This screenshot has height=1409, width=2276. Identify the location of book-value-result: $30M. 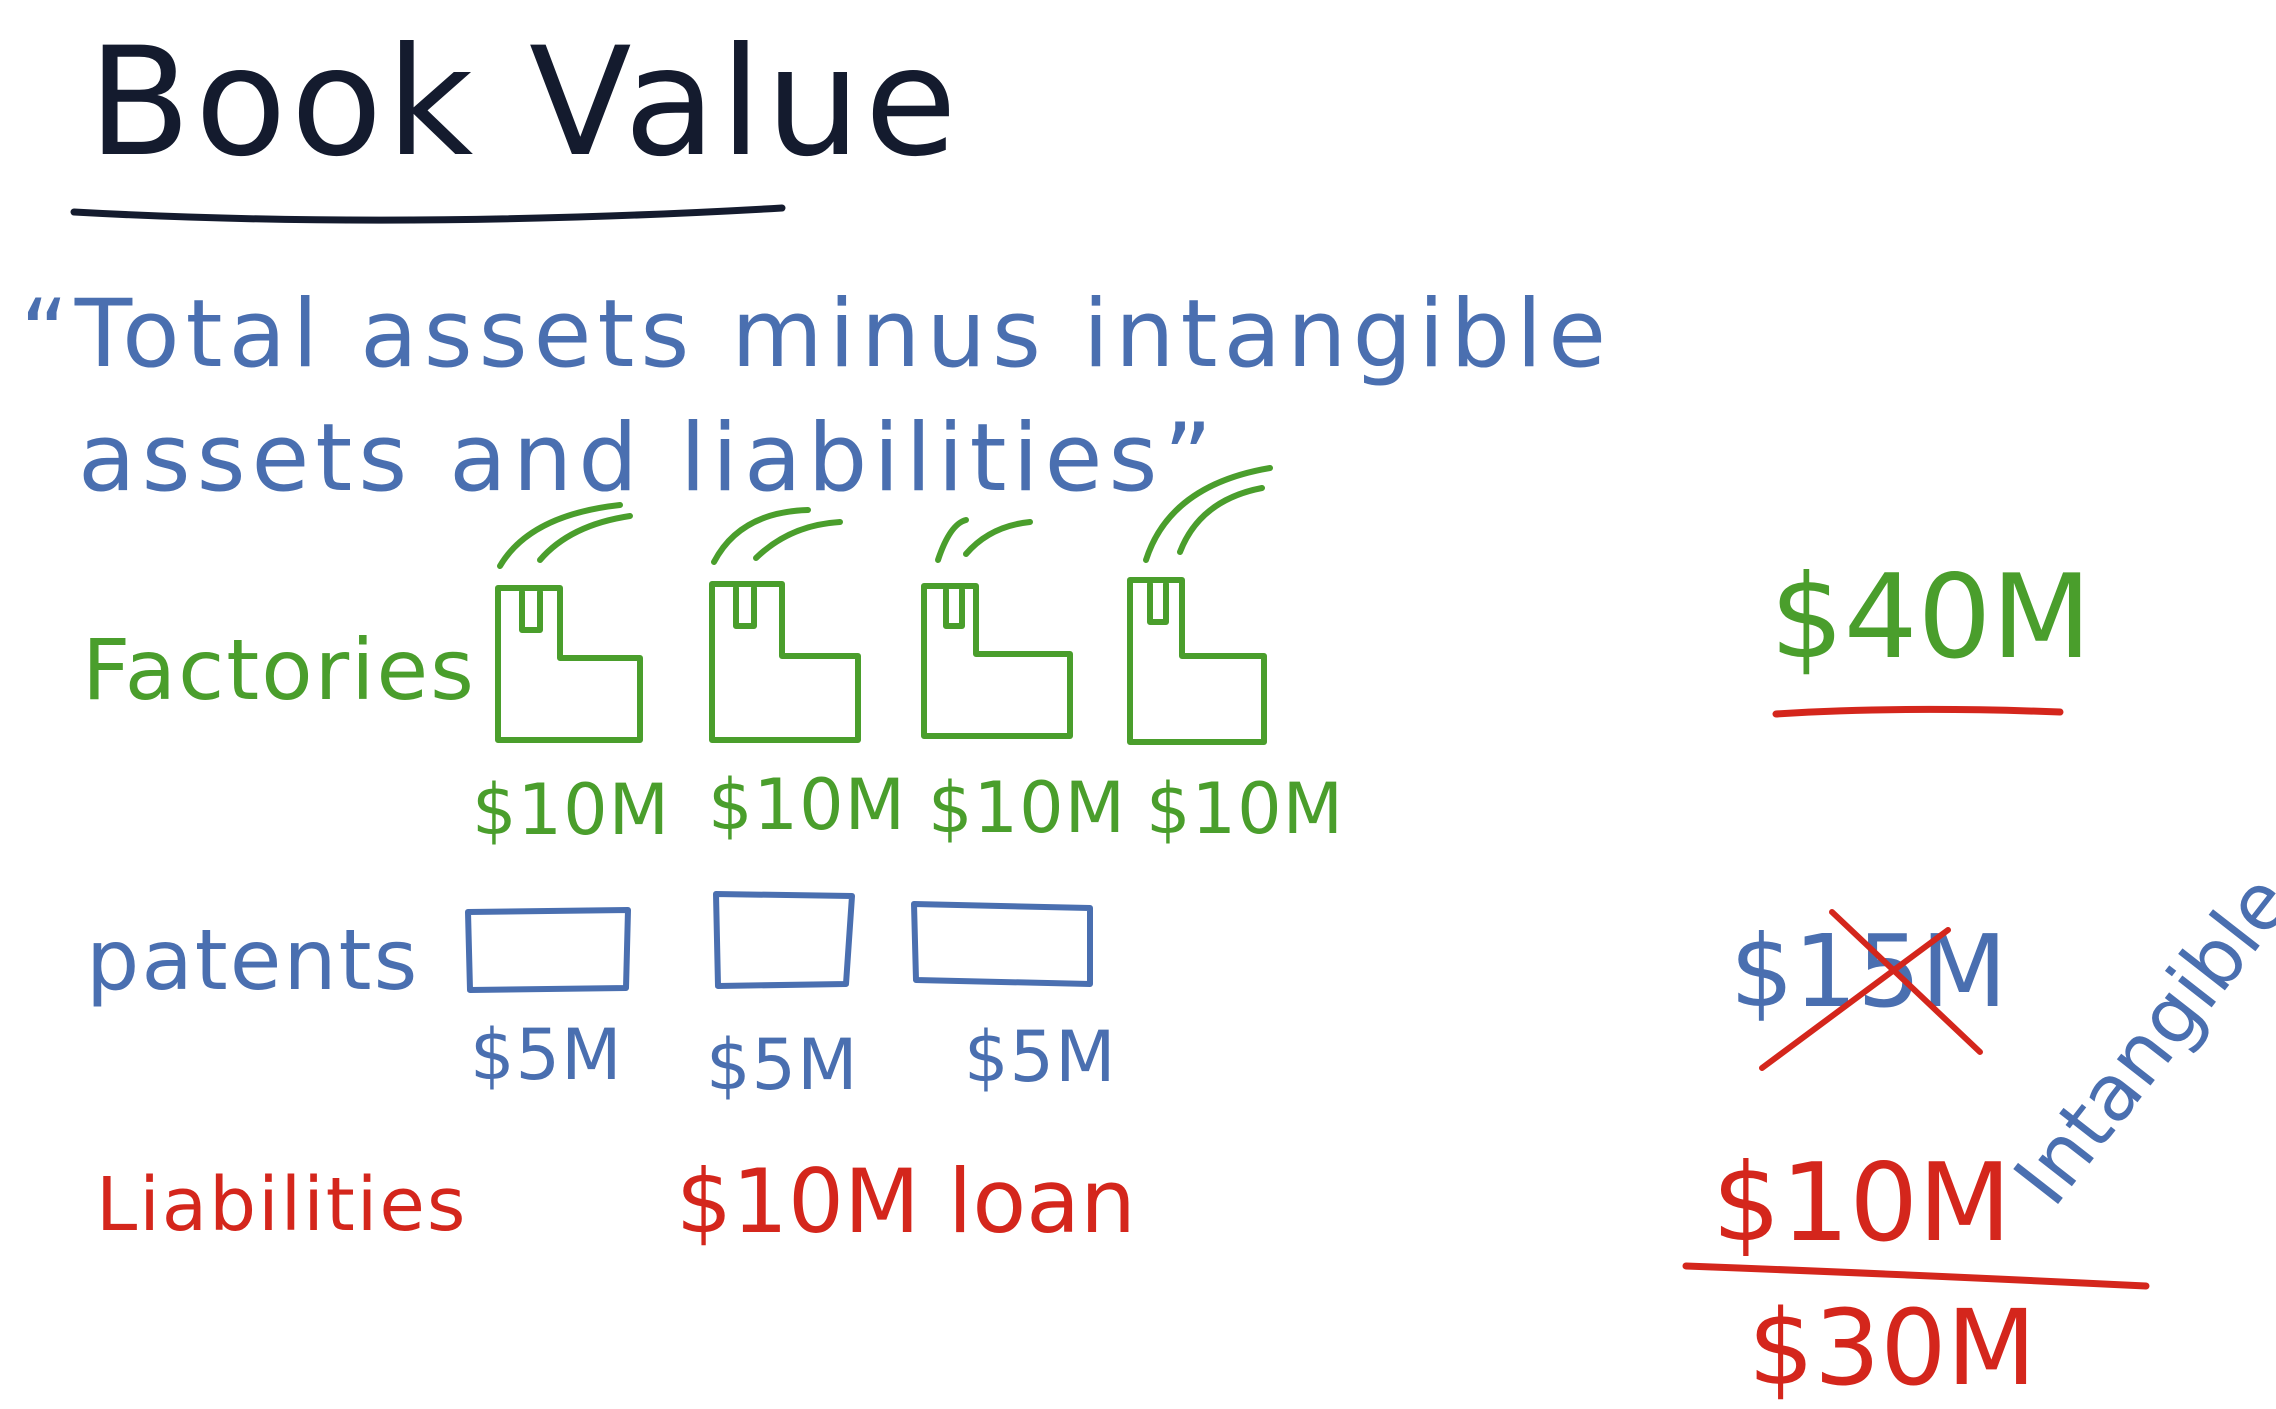
(1892, 1348).